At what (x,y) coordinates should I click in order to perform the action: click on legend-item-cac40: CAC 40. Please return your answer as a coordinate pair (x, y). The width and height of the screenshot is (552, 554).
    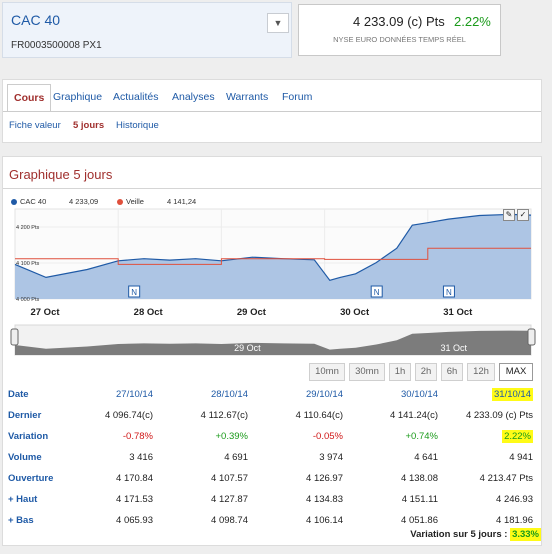
    Looking at the image, I should click on (28, 201).